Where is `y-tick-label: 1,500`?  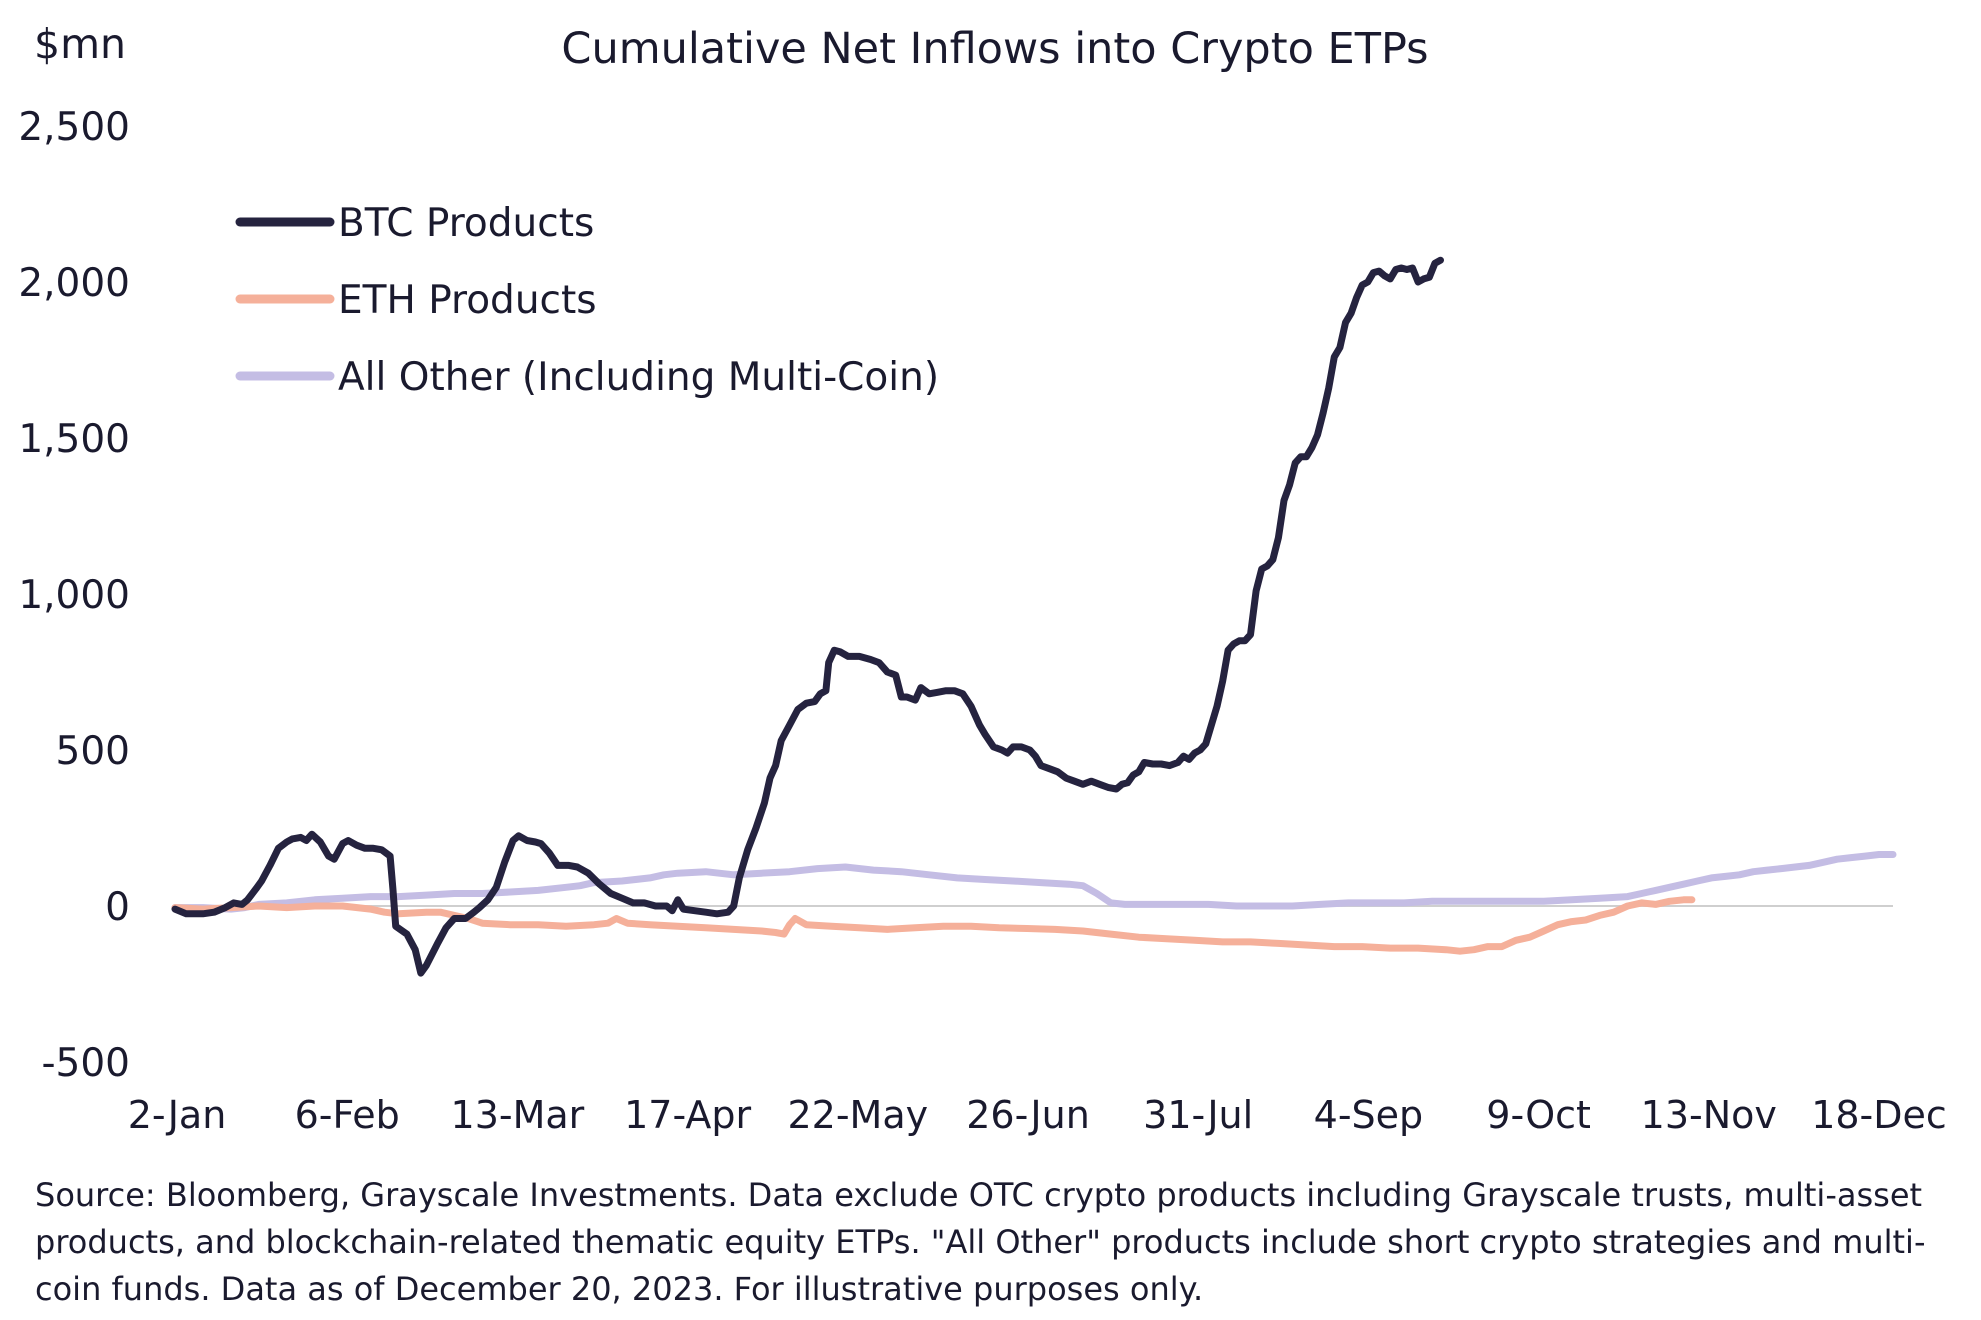 y-tick-label: 1,500 is located at coordinates (74, 439).